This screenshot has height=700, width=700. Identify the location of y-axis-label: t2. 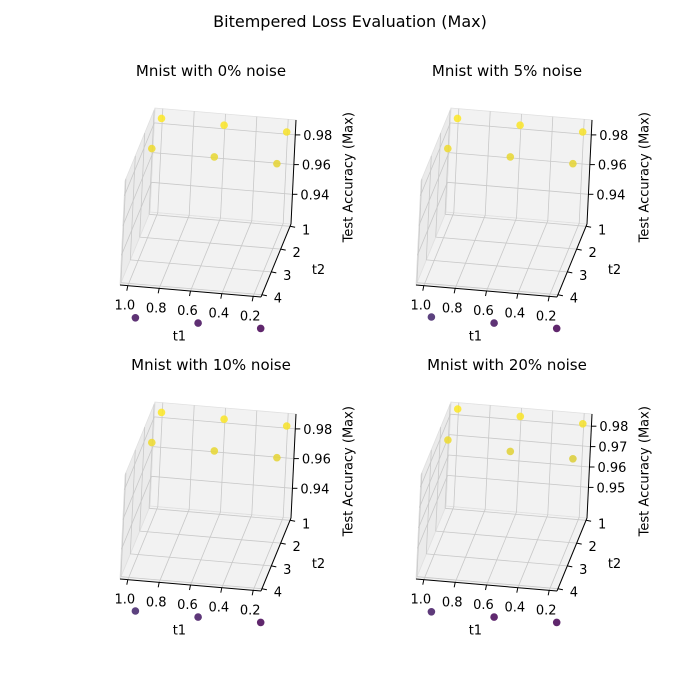
(614, 270).